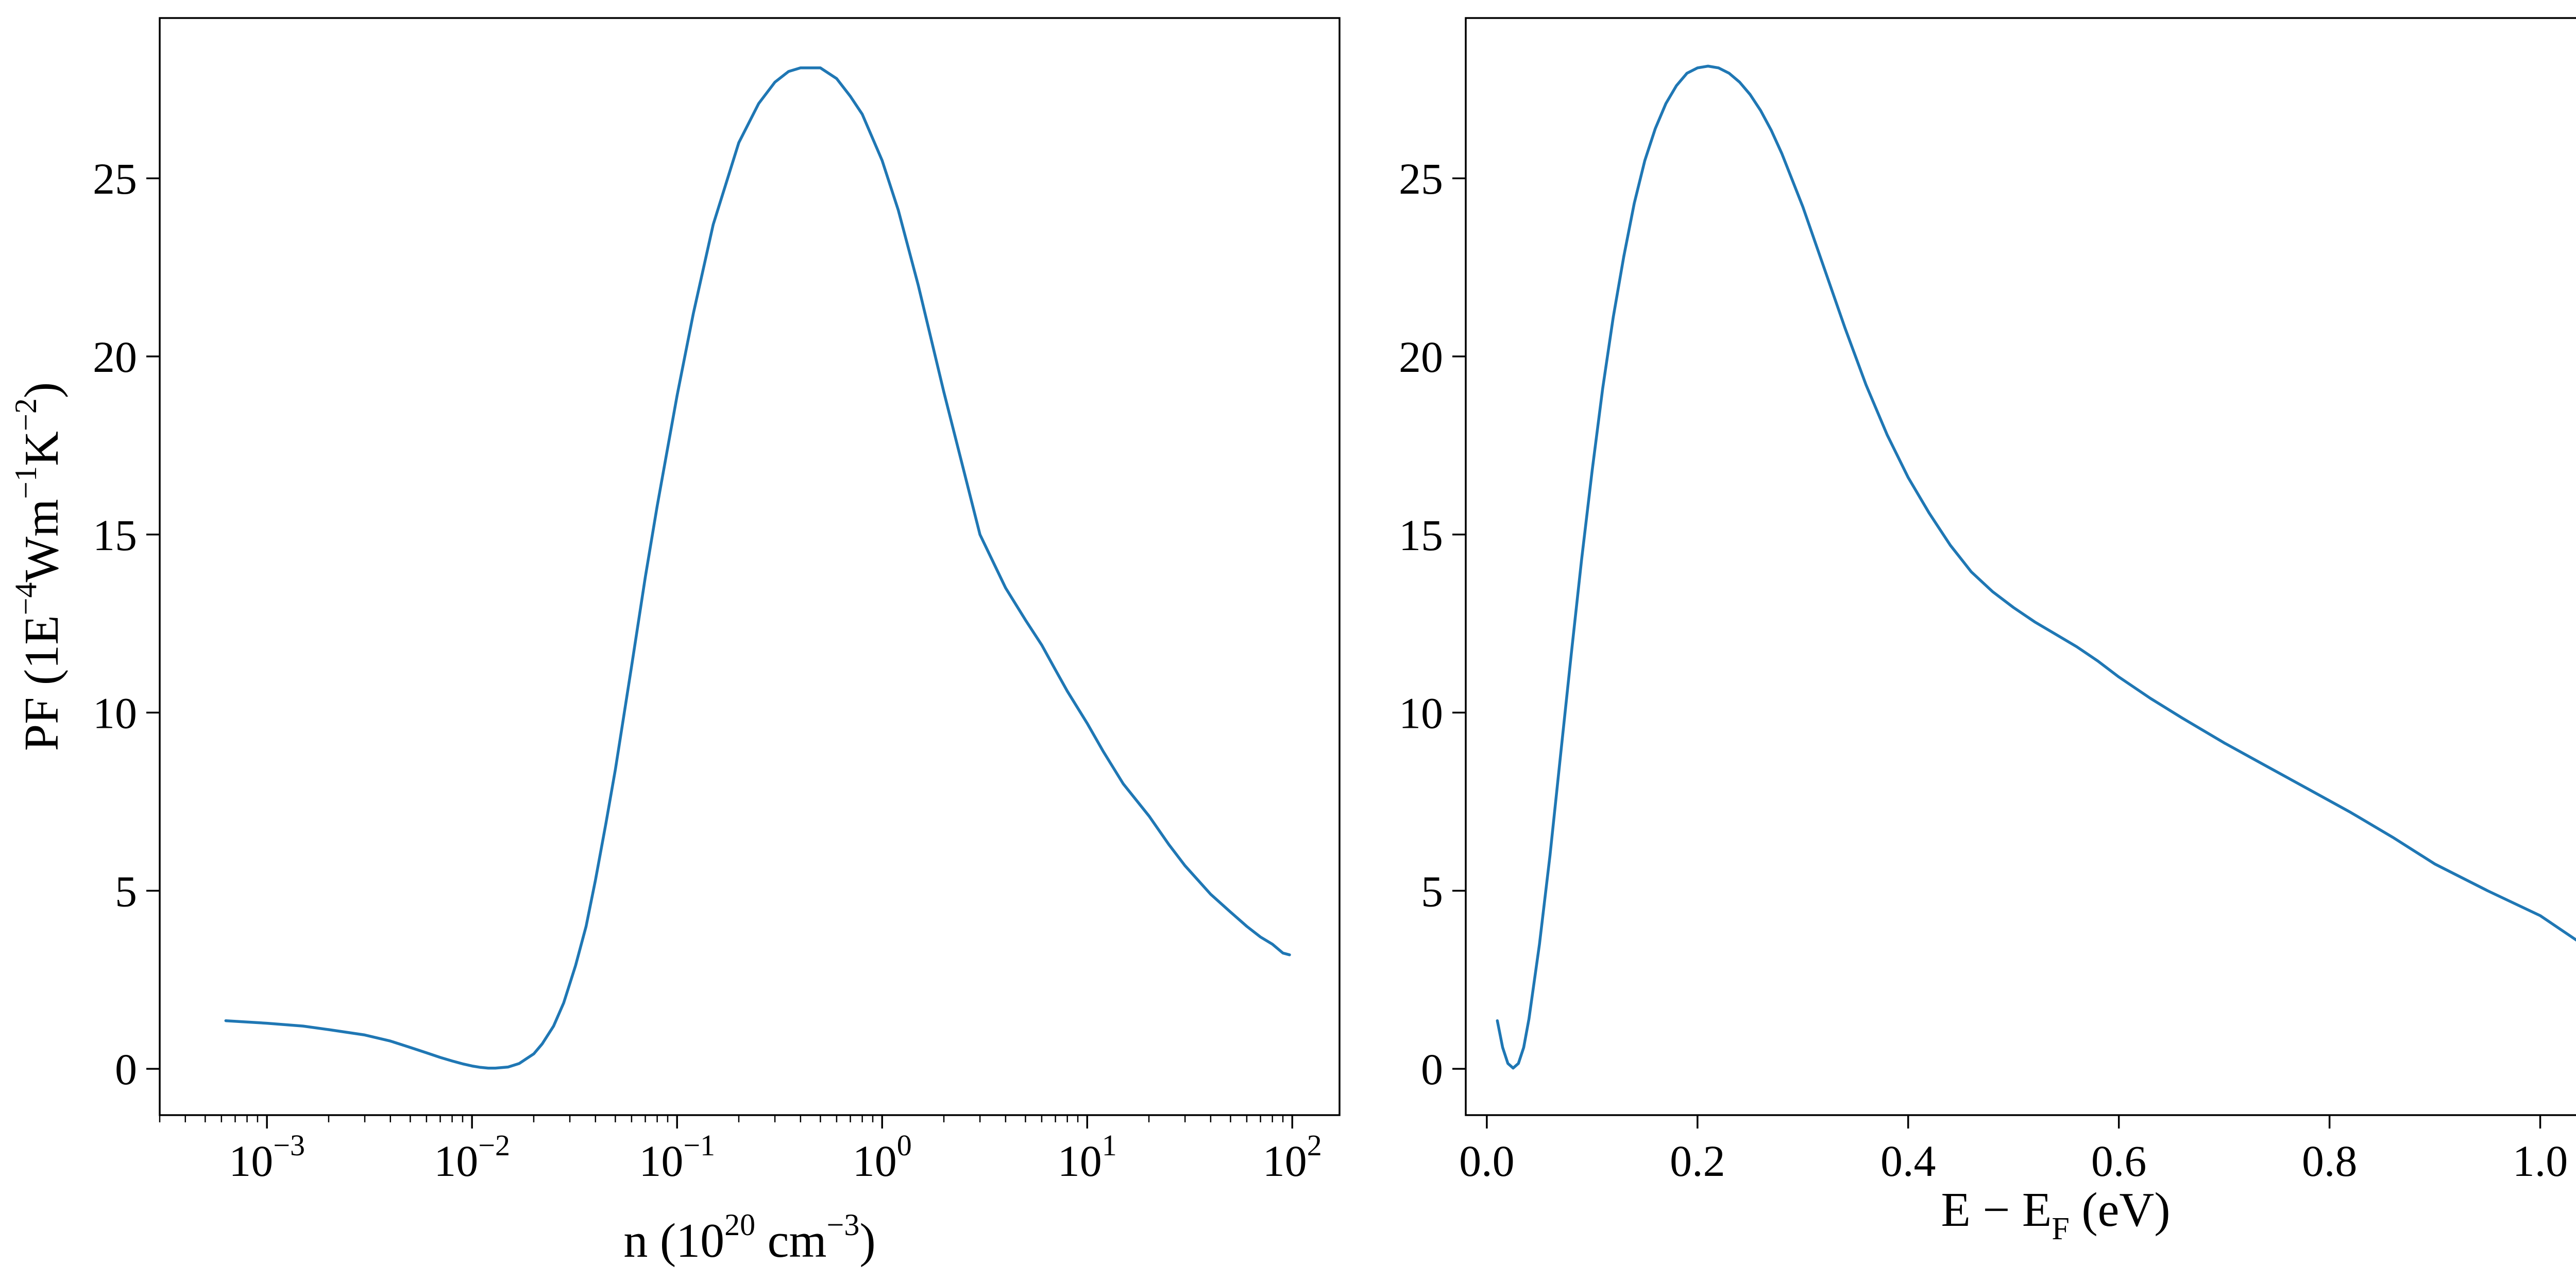 The width and height of the screenshot is (2576, 1282). What do you see at coordinates (1421, 178) in the screenshot?
I see `right-y-tick-label: 25` at bounding box center [1421, 178].